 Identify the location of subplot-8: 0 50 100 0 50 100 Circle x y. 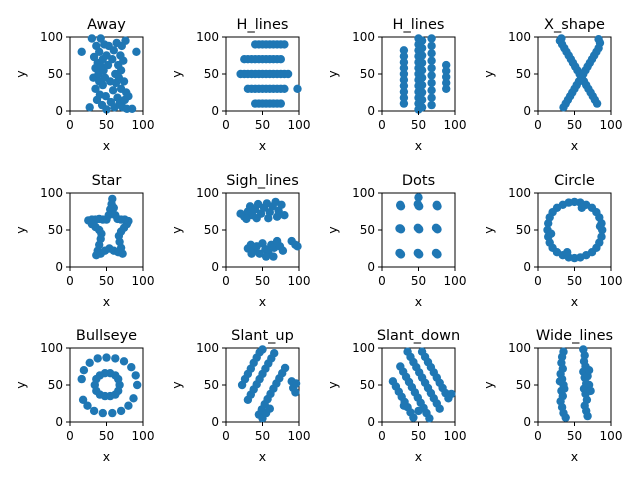
(551, 241).